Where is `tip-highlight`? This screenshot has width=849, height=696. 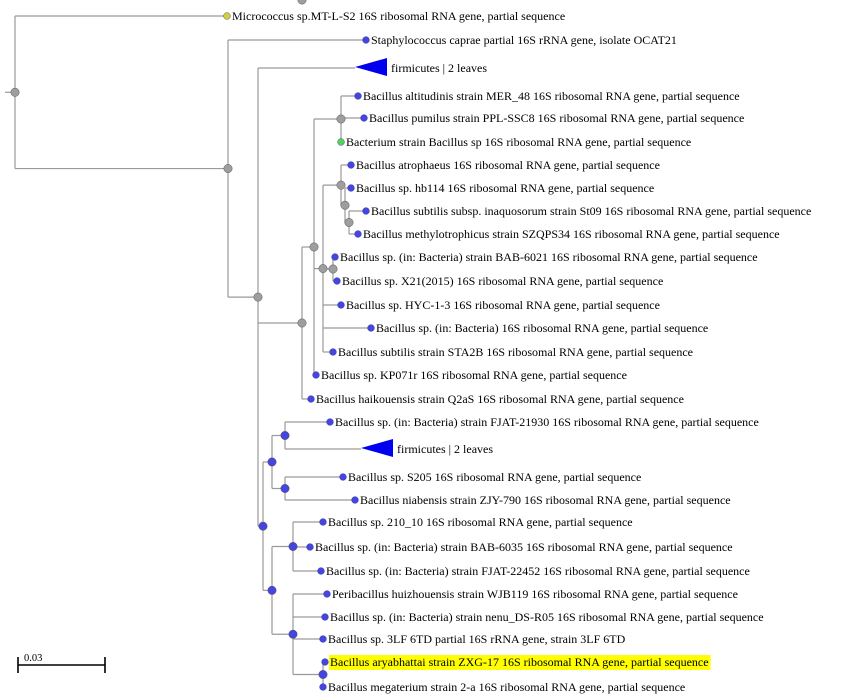
tip-highlight is located at coordinates (520, 662).